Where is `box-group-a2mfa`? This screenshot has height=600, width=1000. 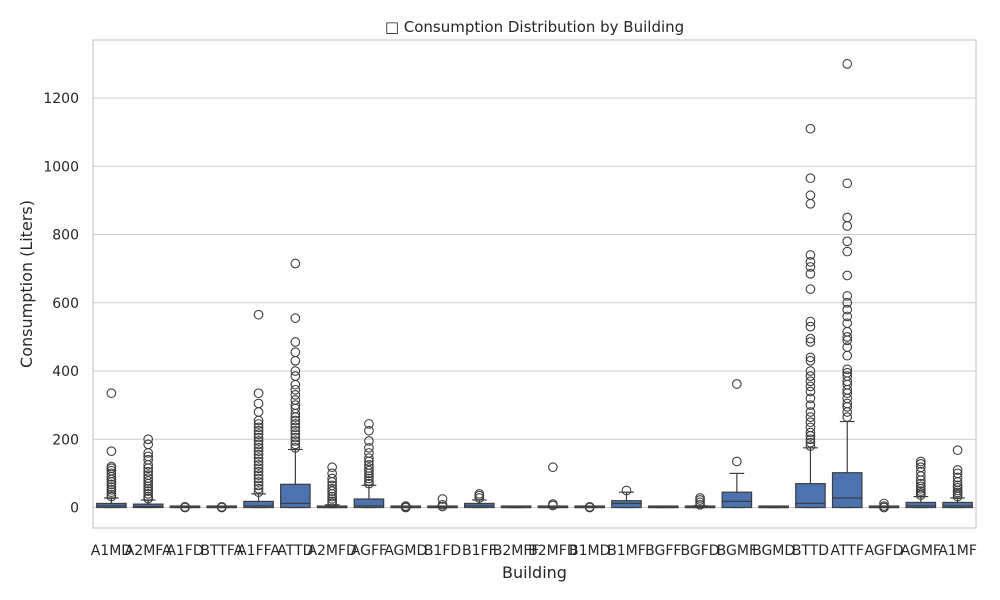
box-group-a2mfa is located at coordinates (148, 471).